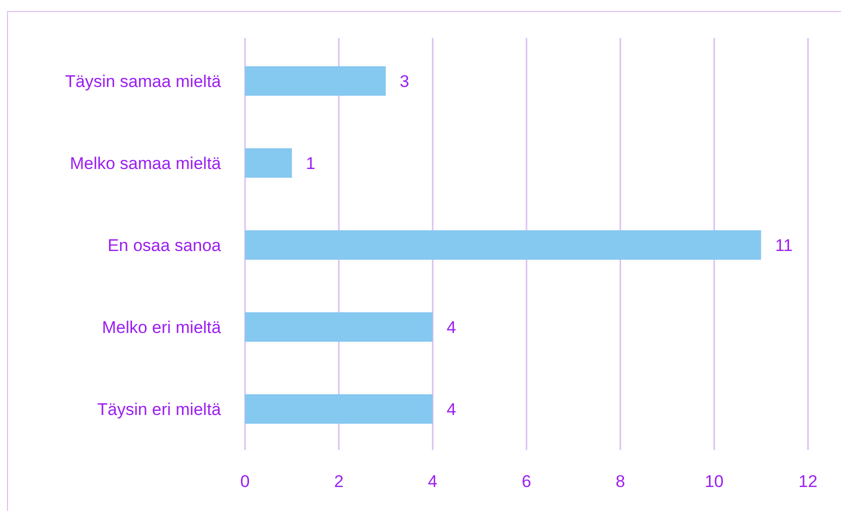 The width and height of the screenshot is (841, 511). I want to click on x-tick-label: 2, so click(339, 481).